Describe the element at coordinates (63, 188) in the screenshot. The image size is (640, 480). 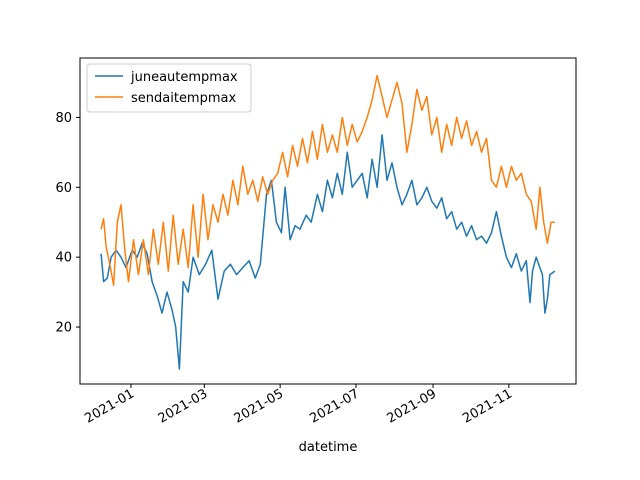
I see `y-tick-label: 60` at that location.